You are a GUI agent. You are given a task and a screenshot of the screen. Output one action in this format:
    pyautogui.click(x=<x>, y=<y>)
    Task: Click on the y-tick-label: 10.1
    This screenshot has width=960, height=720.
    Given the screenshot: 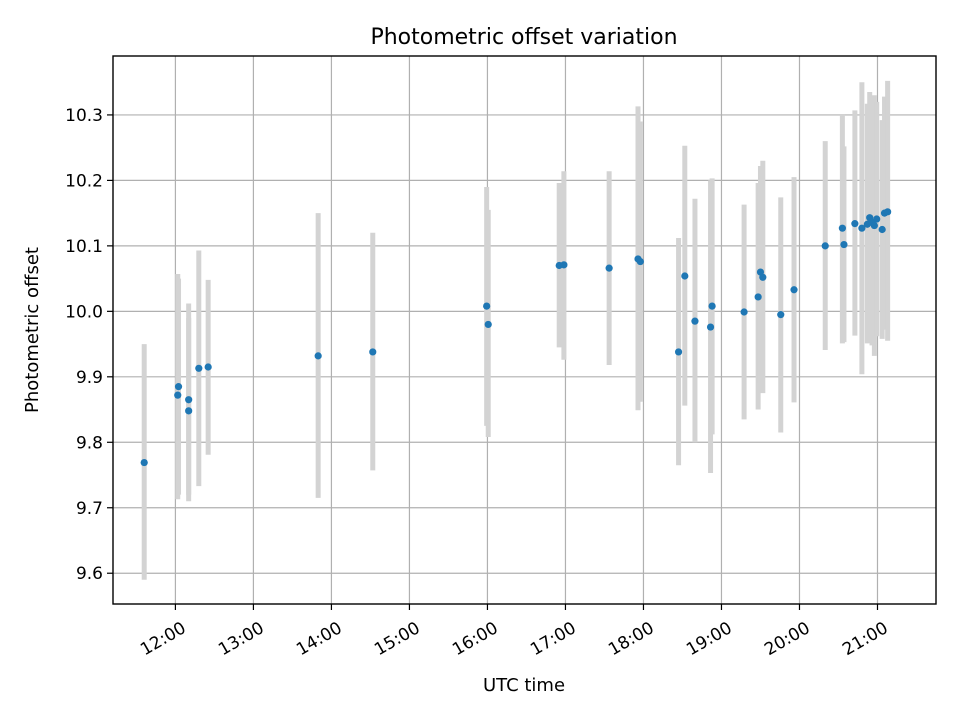 What is the action you would take?
    pyautogui.click(x=84, y=247)
    